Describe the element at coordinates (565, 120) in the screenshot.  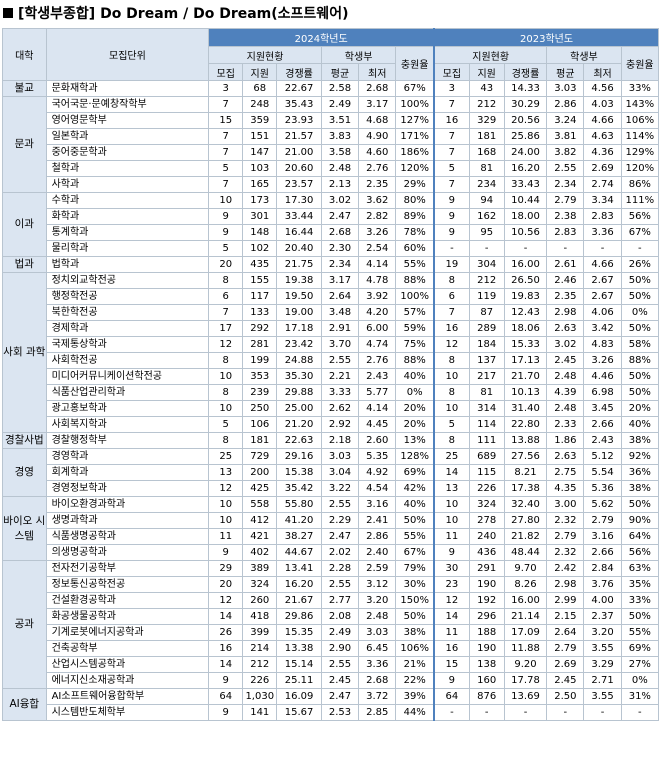
I see `value-2023-3: 3.24` at that location.